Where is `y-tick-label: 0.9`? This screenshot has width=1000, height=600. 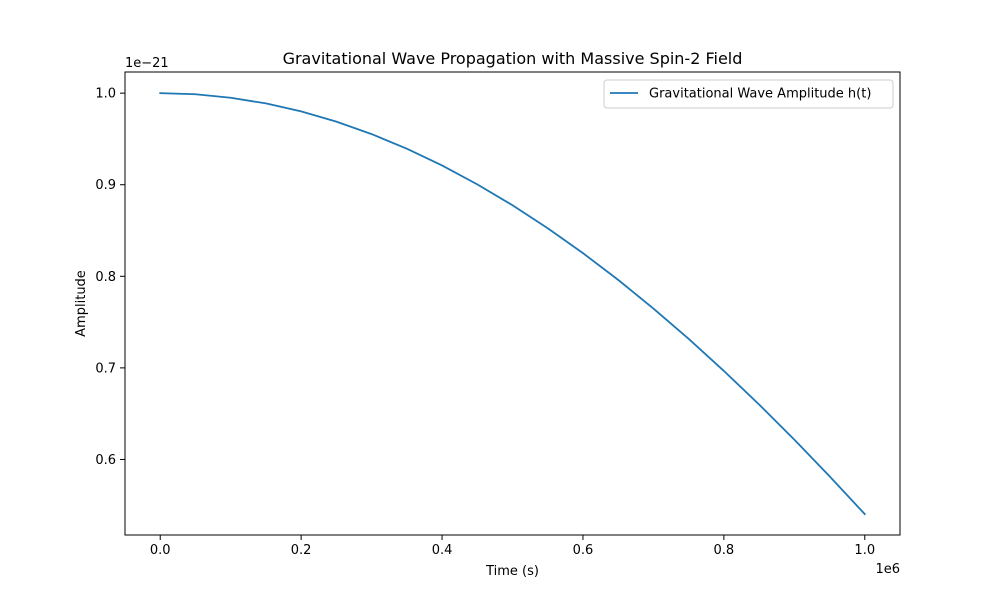
y-tick-label: 0.9 is located at coordinates (105, 185).